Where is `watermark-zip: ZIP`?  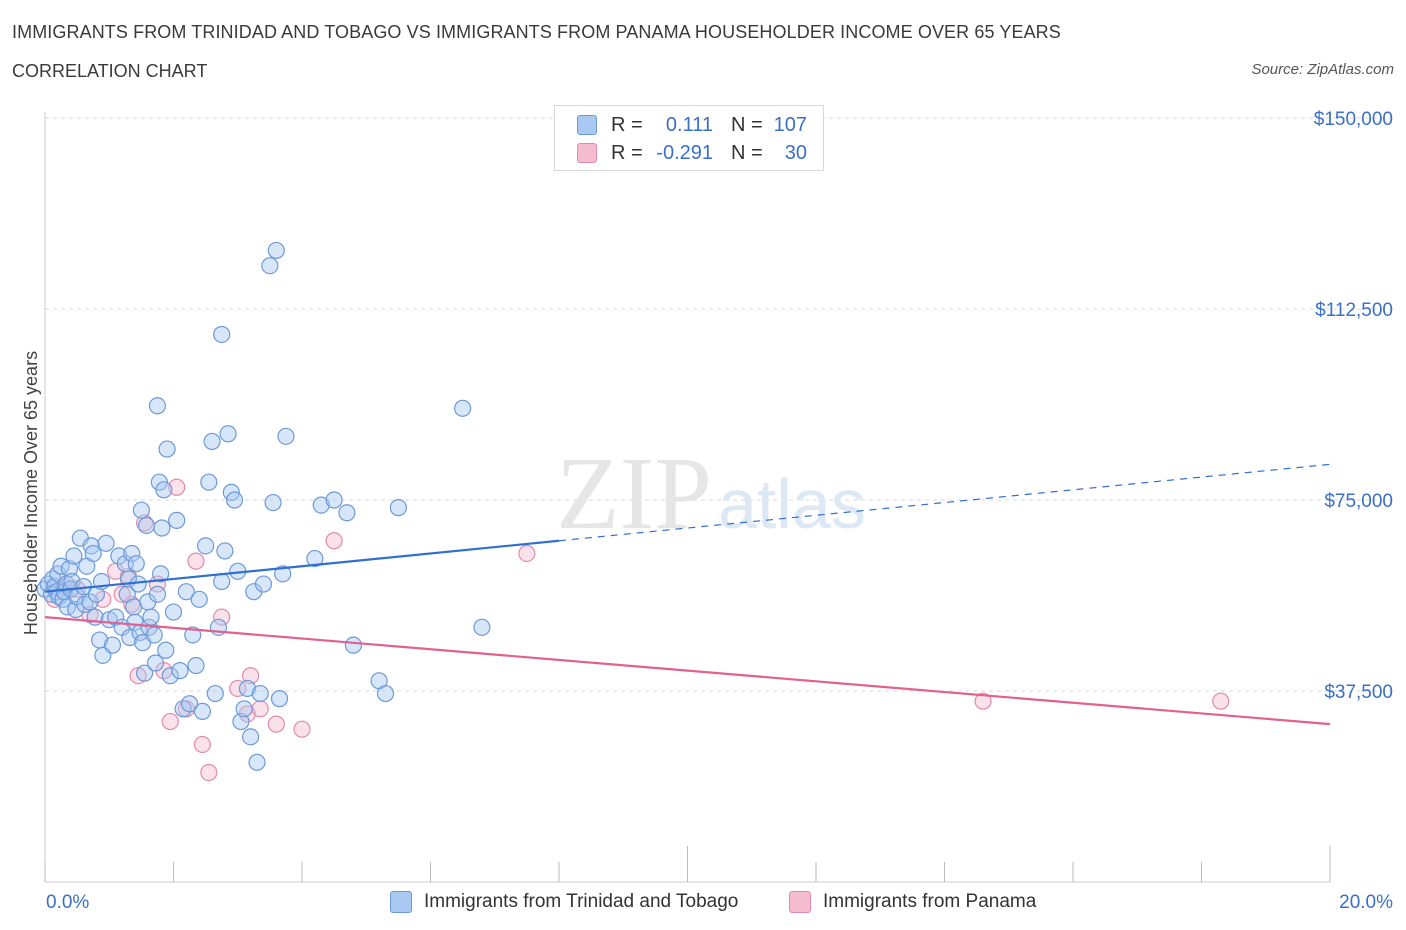
watermark-zip: ZIP is located at coordinates (634, 493).